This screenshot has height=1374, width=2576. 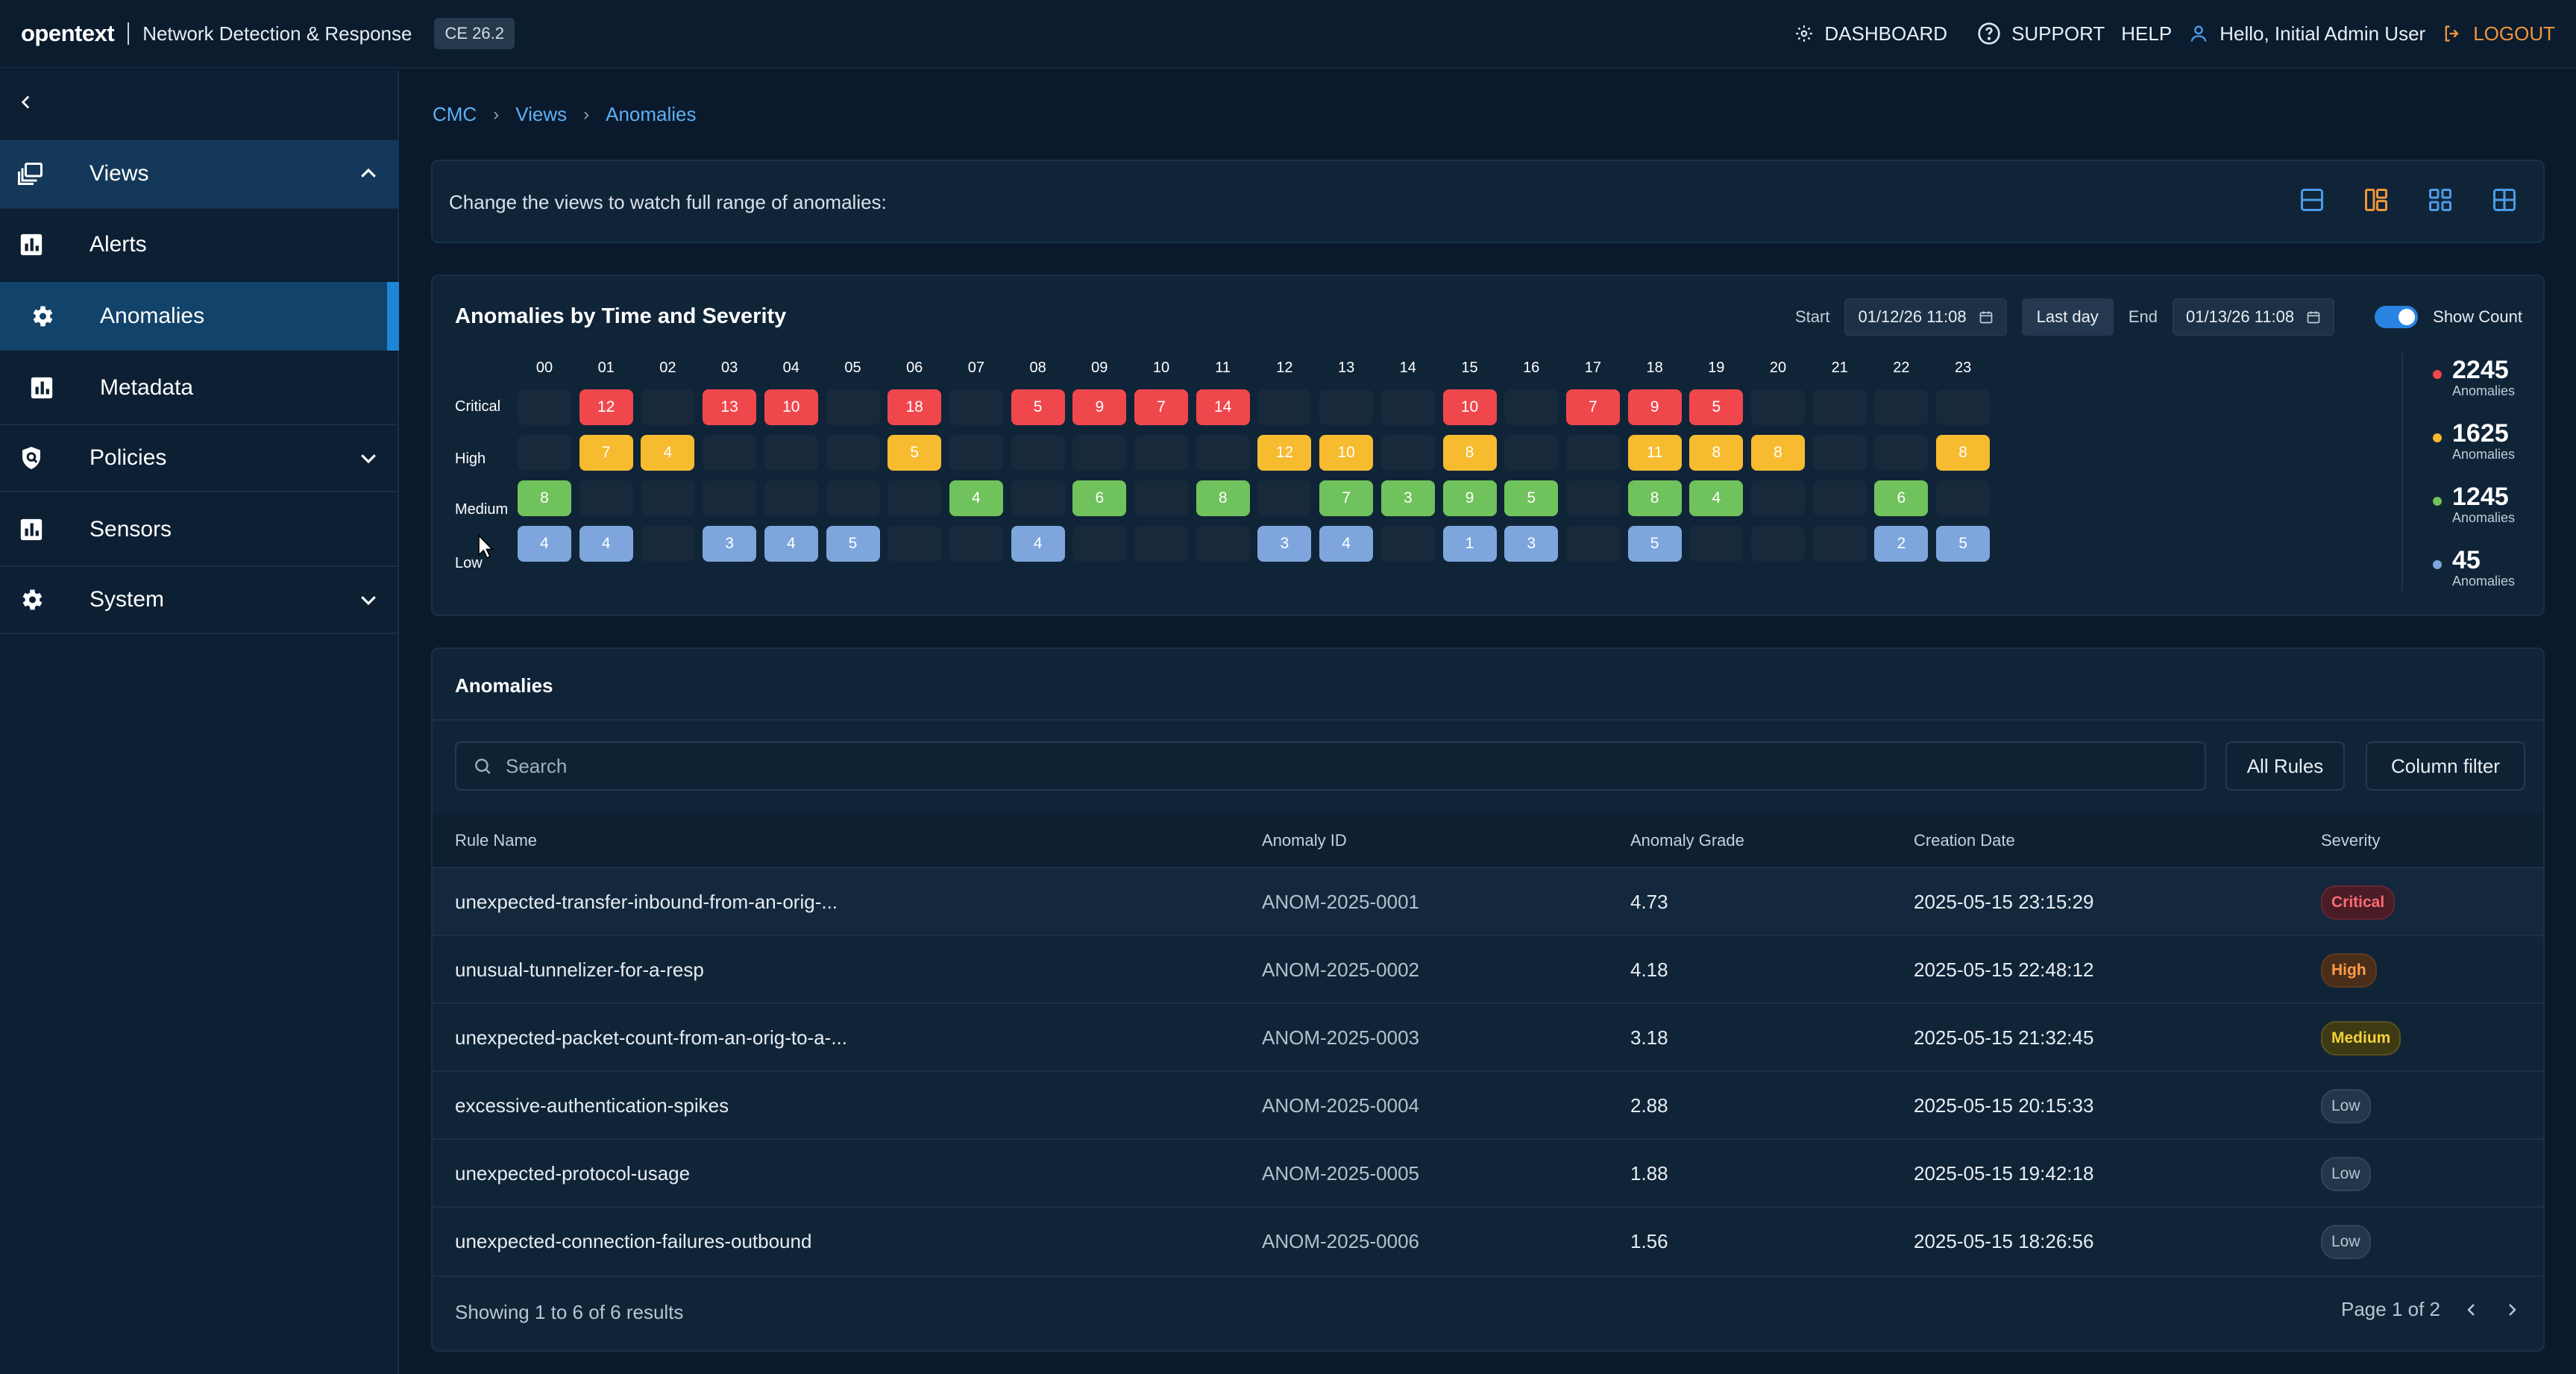 I want to click on heatmap-cell: 18, so click(x=915, y=407).